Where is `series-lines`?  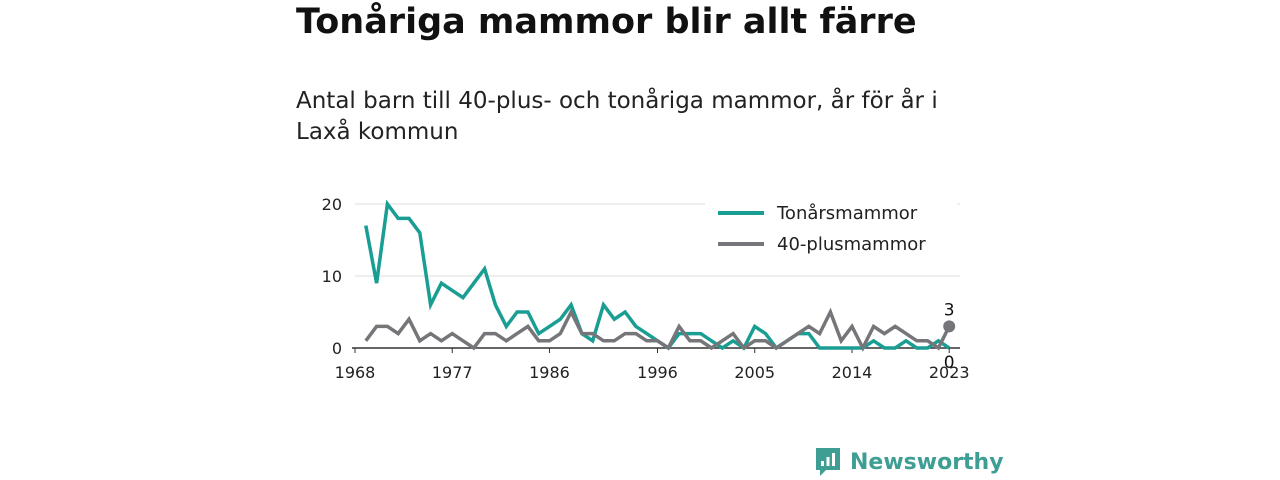 series-lines is located at coordinates (657, 275).